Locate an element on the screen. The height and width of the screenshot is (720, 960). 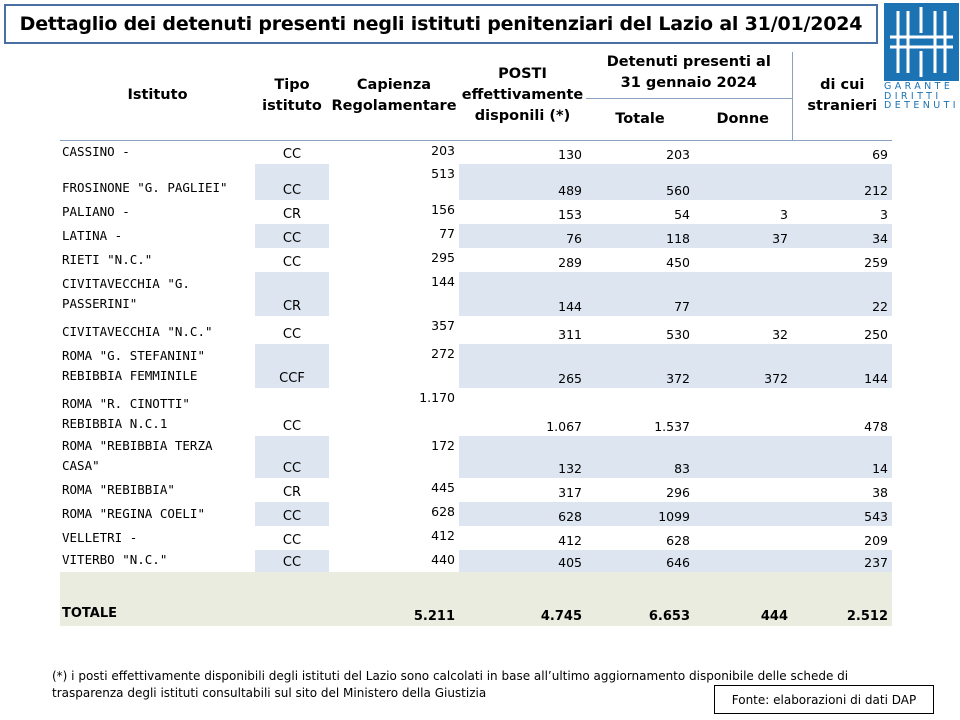
posti-cell: 412 is located at coordinates (570, 540).